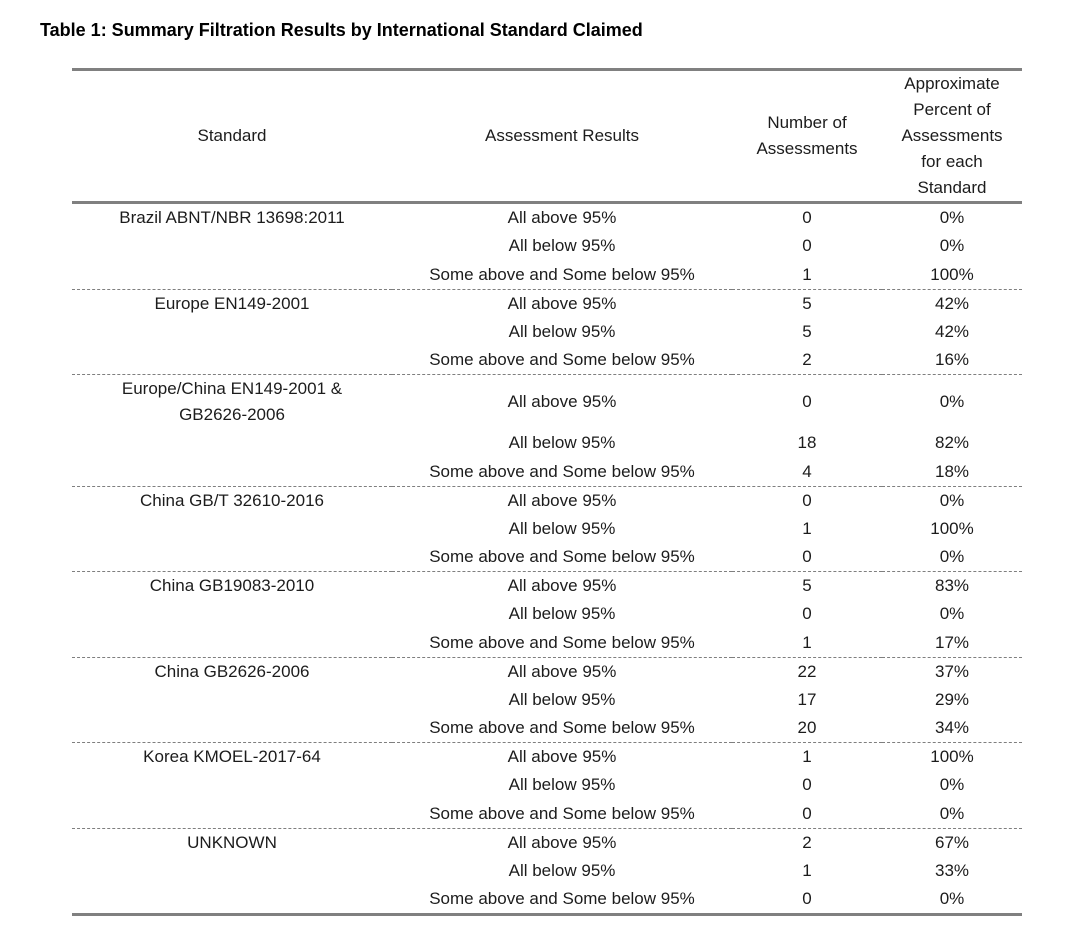 The image size is (1091, 943). I want to click on table-row: China GB19083-2010 All above 95% 5 83%, so click(547, 586).